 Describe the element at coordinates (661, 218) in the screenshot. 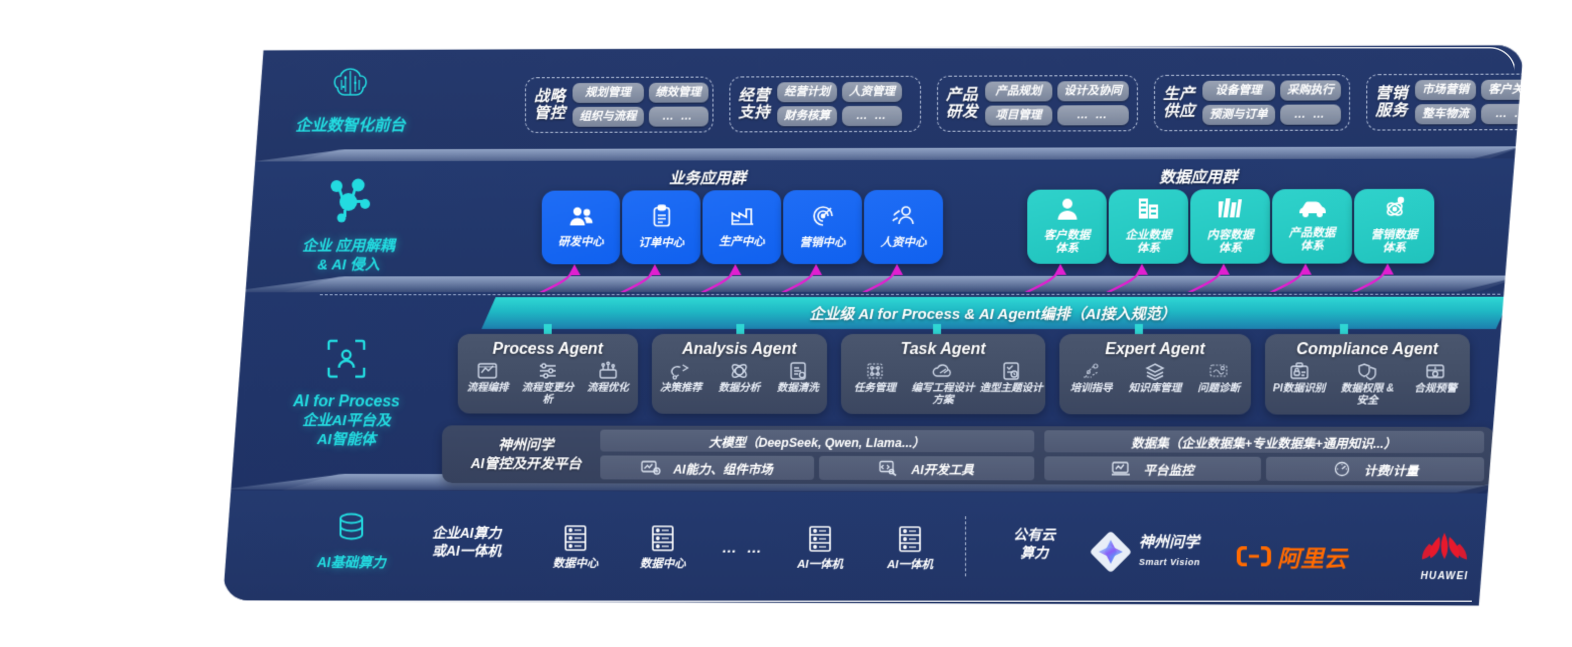

I see `clipboard-icon` at that location.